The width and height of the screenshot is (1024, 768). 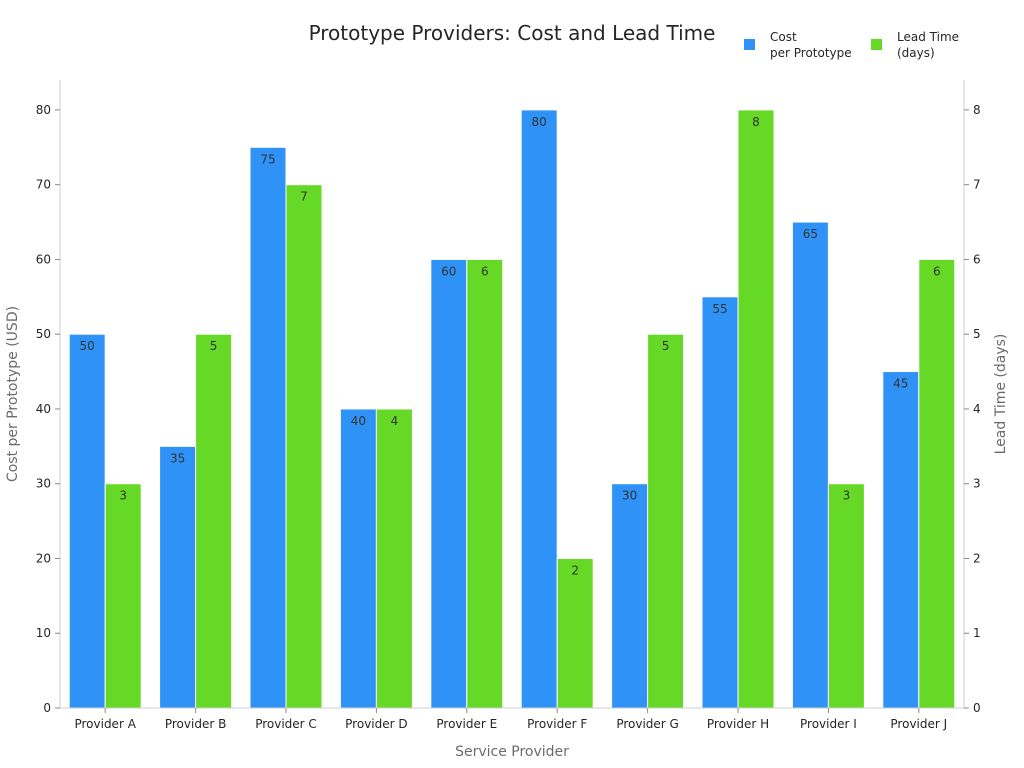 What do you see at coordinates (977, 185) in the screenshot?
I see `right-y-tick-label: 7` at bounding box center [977, 185].